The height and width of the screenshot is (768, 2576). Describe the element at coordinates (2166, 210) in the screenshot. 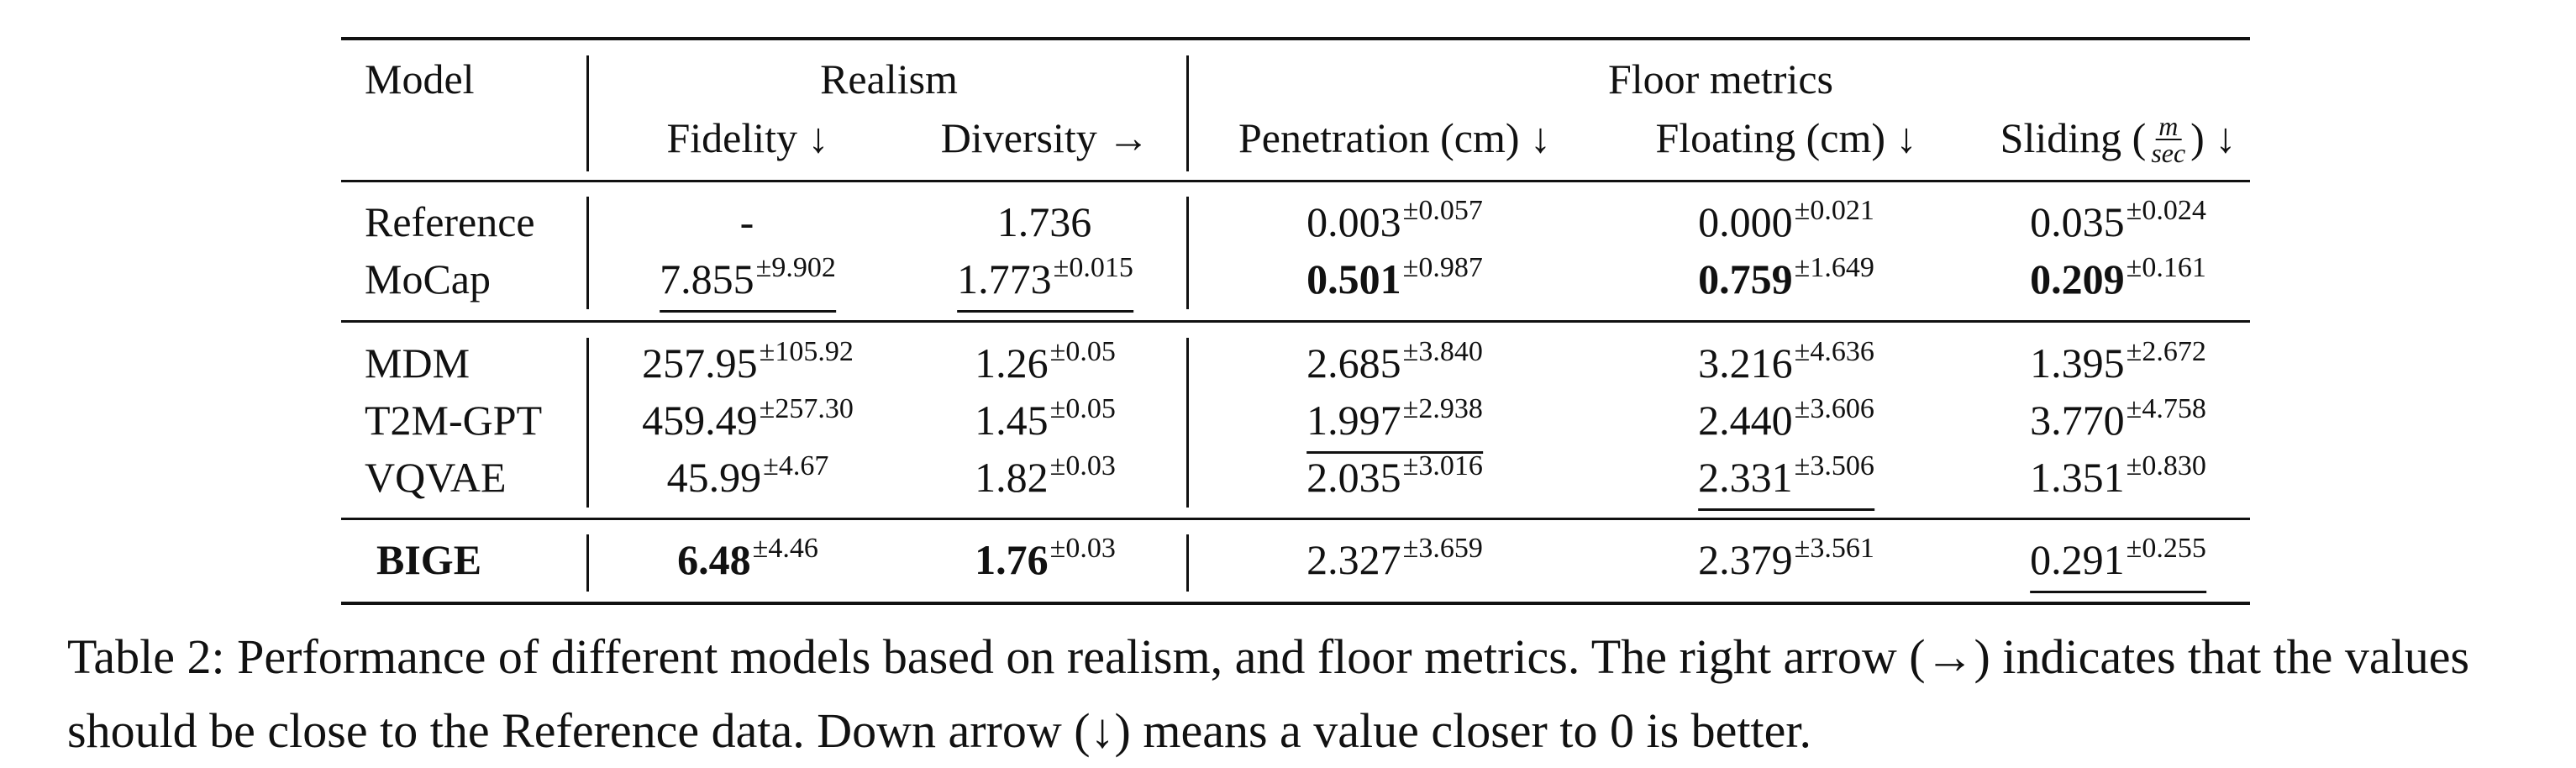

I see `std-deviation: ±0.024` at that location.